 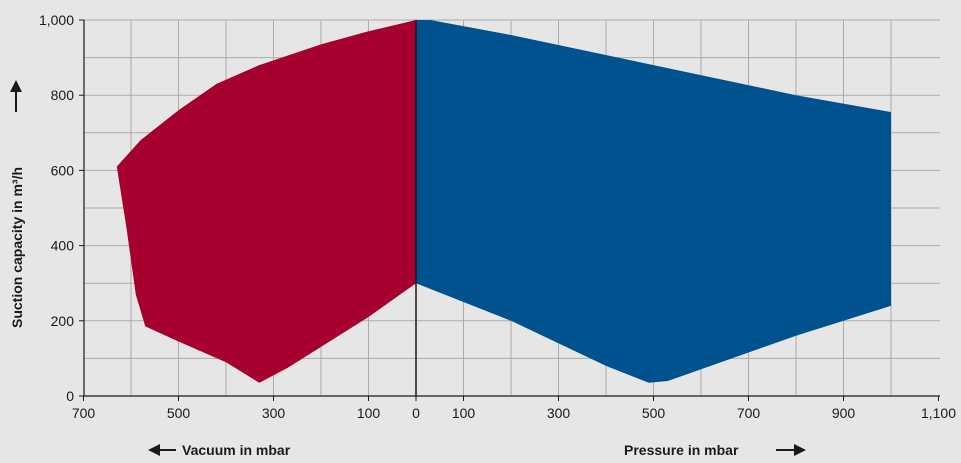 I want to click on x-tick-label-pressure: 700, so click(x=749, y=413).